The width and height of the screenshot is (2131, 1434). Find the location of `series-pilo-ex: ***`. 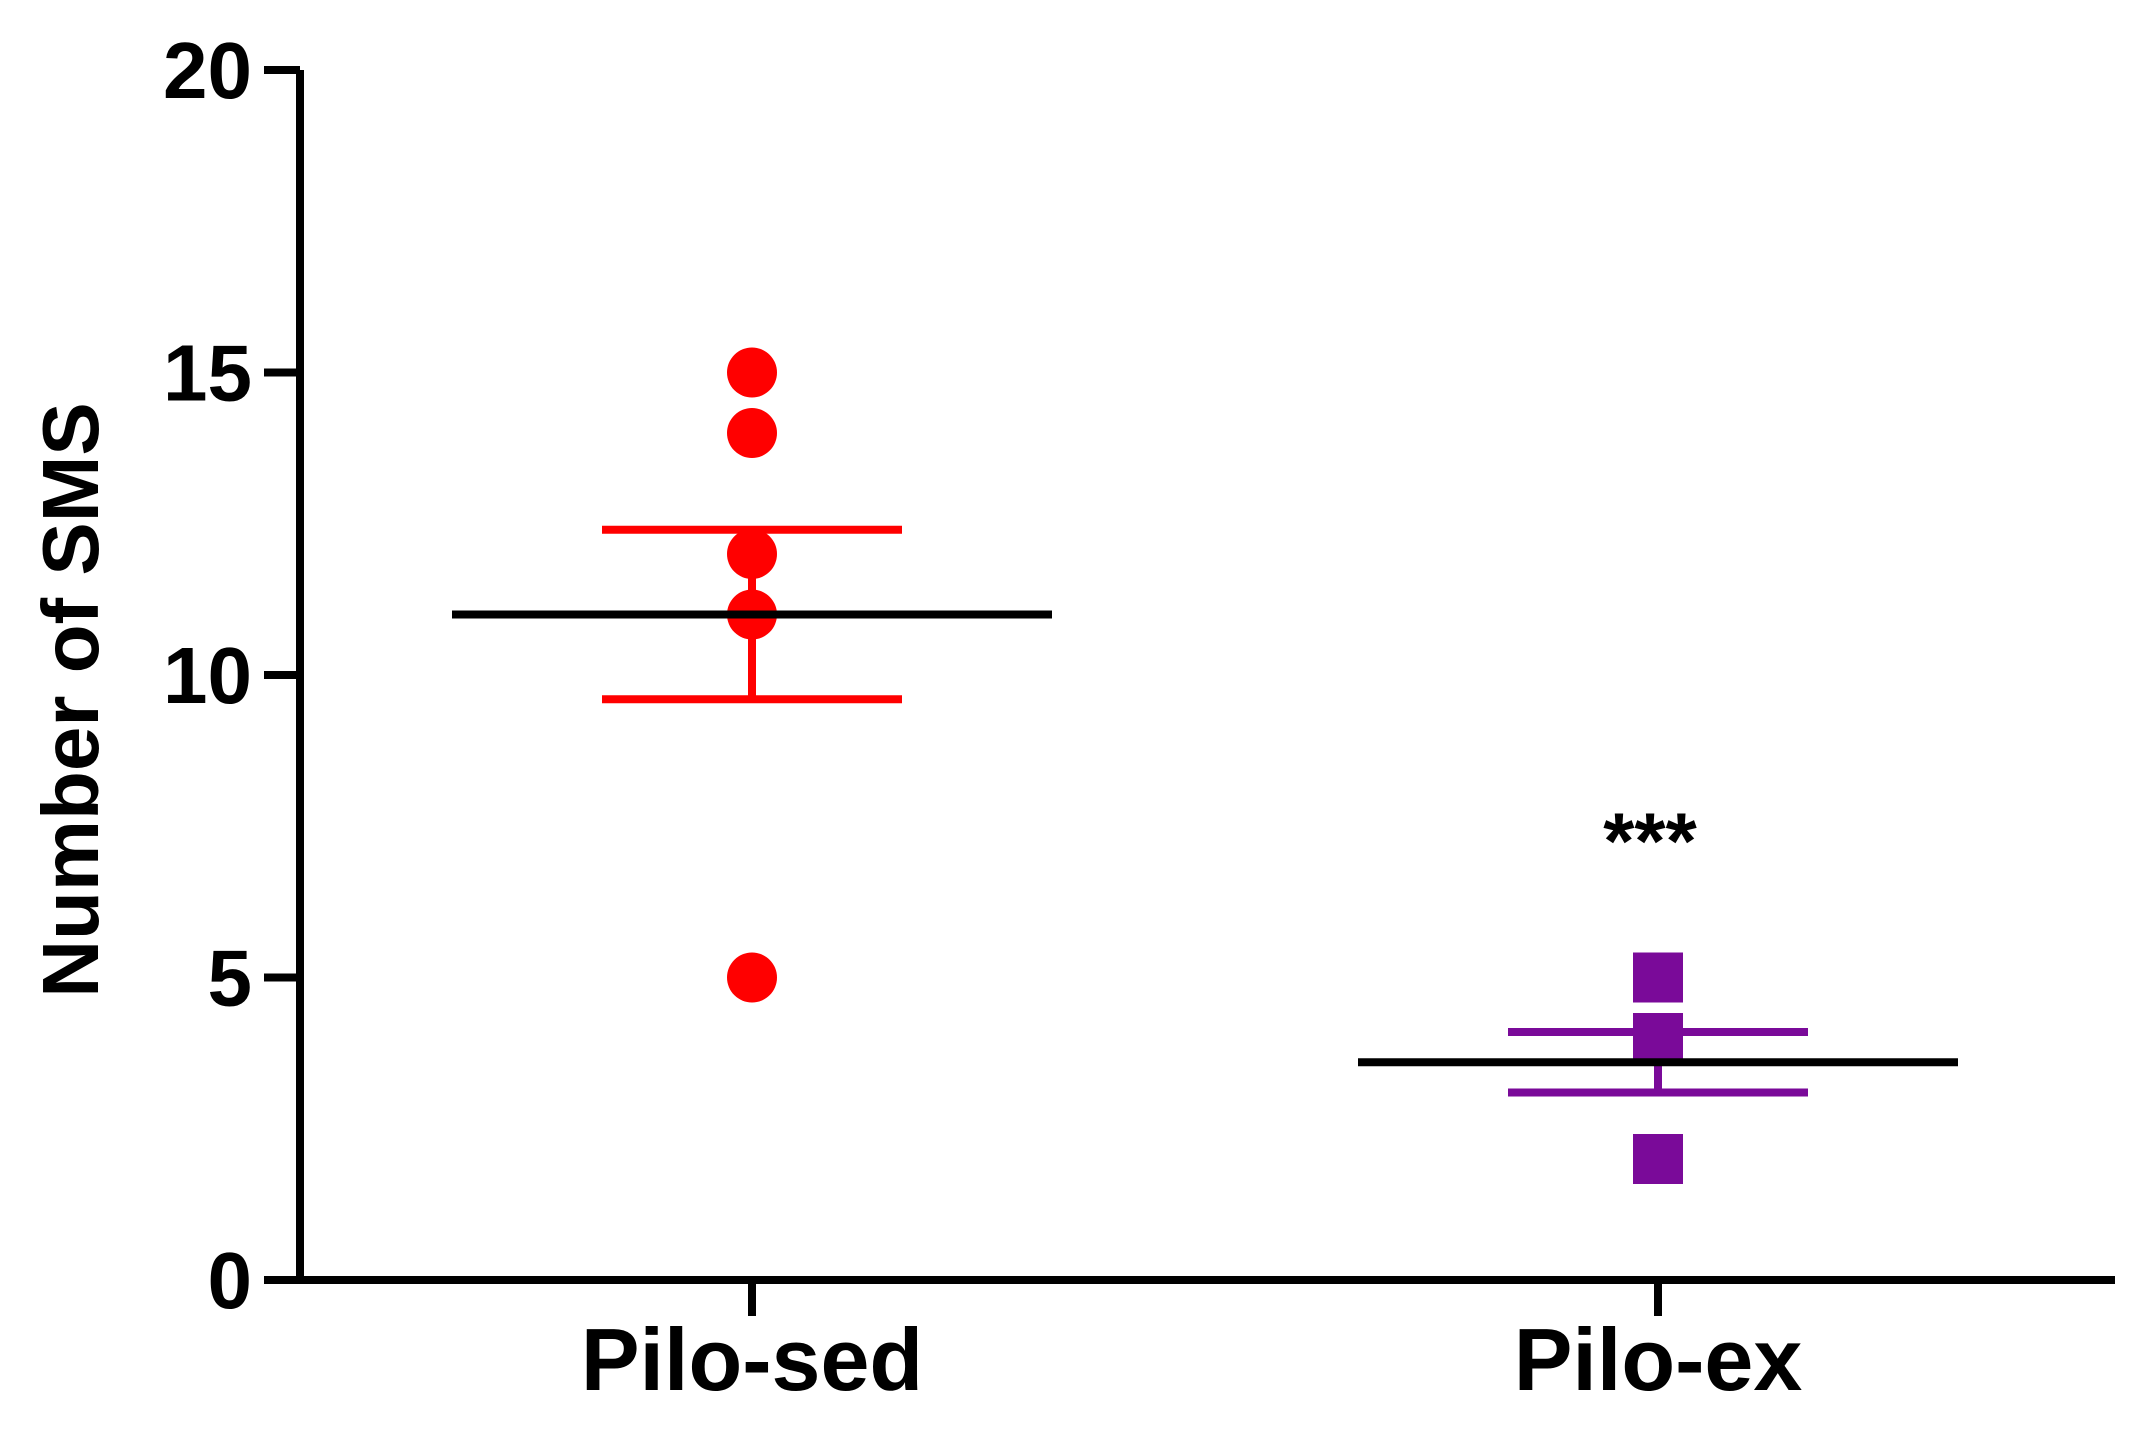

series-pilo-ex: *** is located at coordinates (1658, 990).